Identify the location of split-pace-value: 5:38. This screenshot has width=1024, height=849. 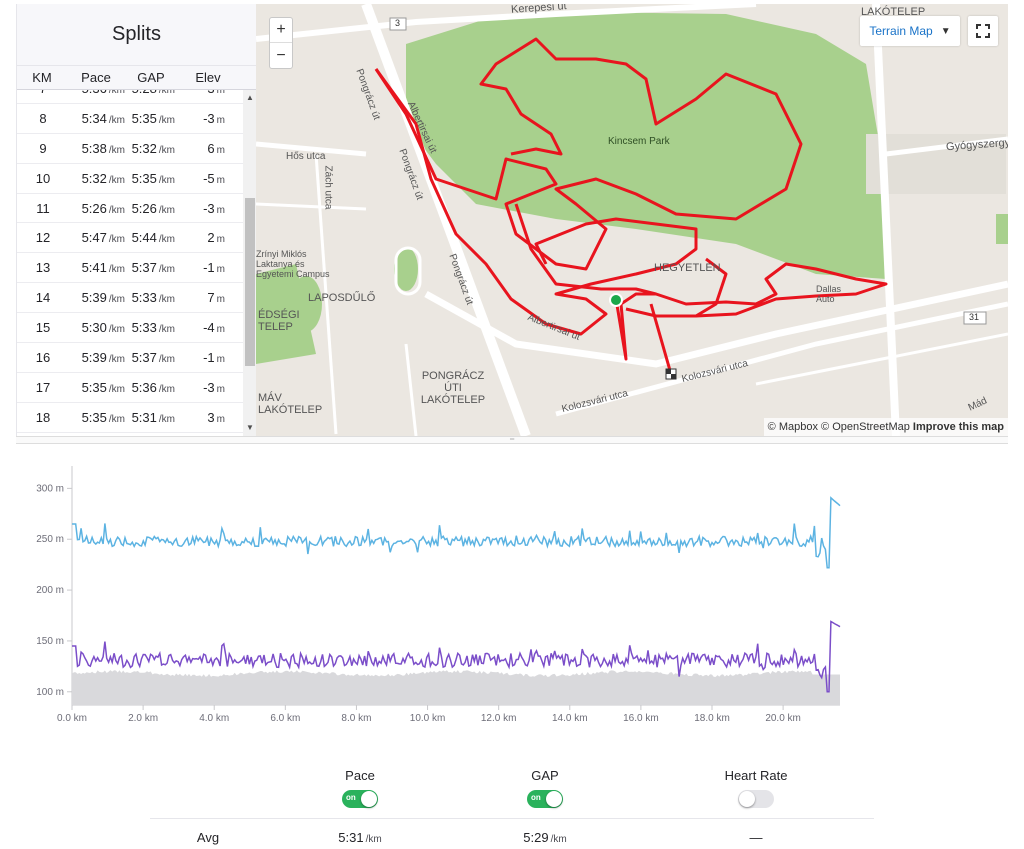
(94, 148).